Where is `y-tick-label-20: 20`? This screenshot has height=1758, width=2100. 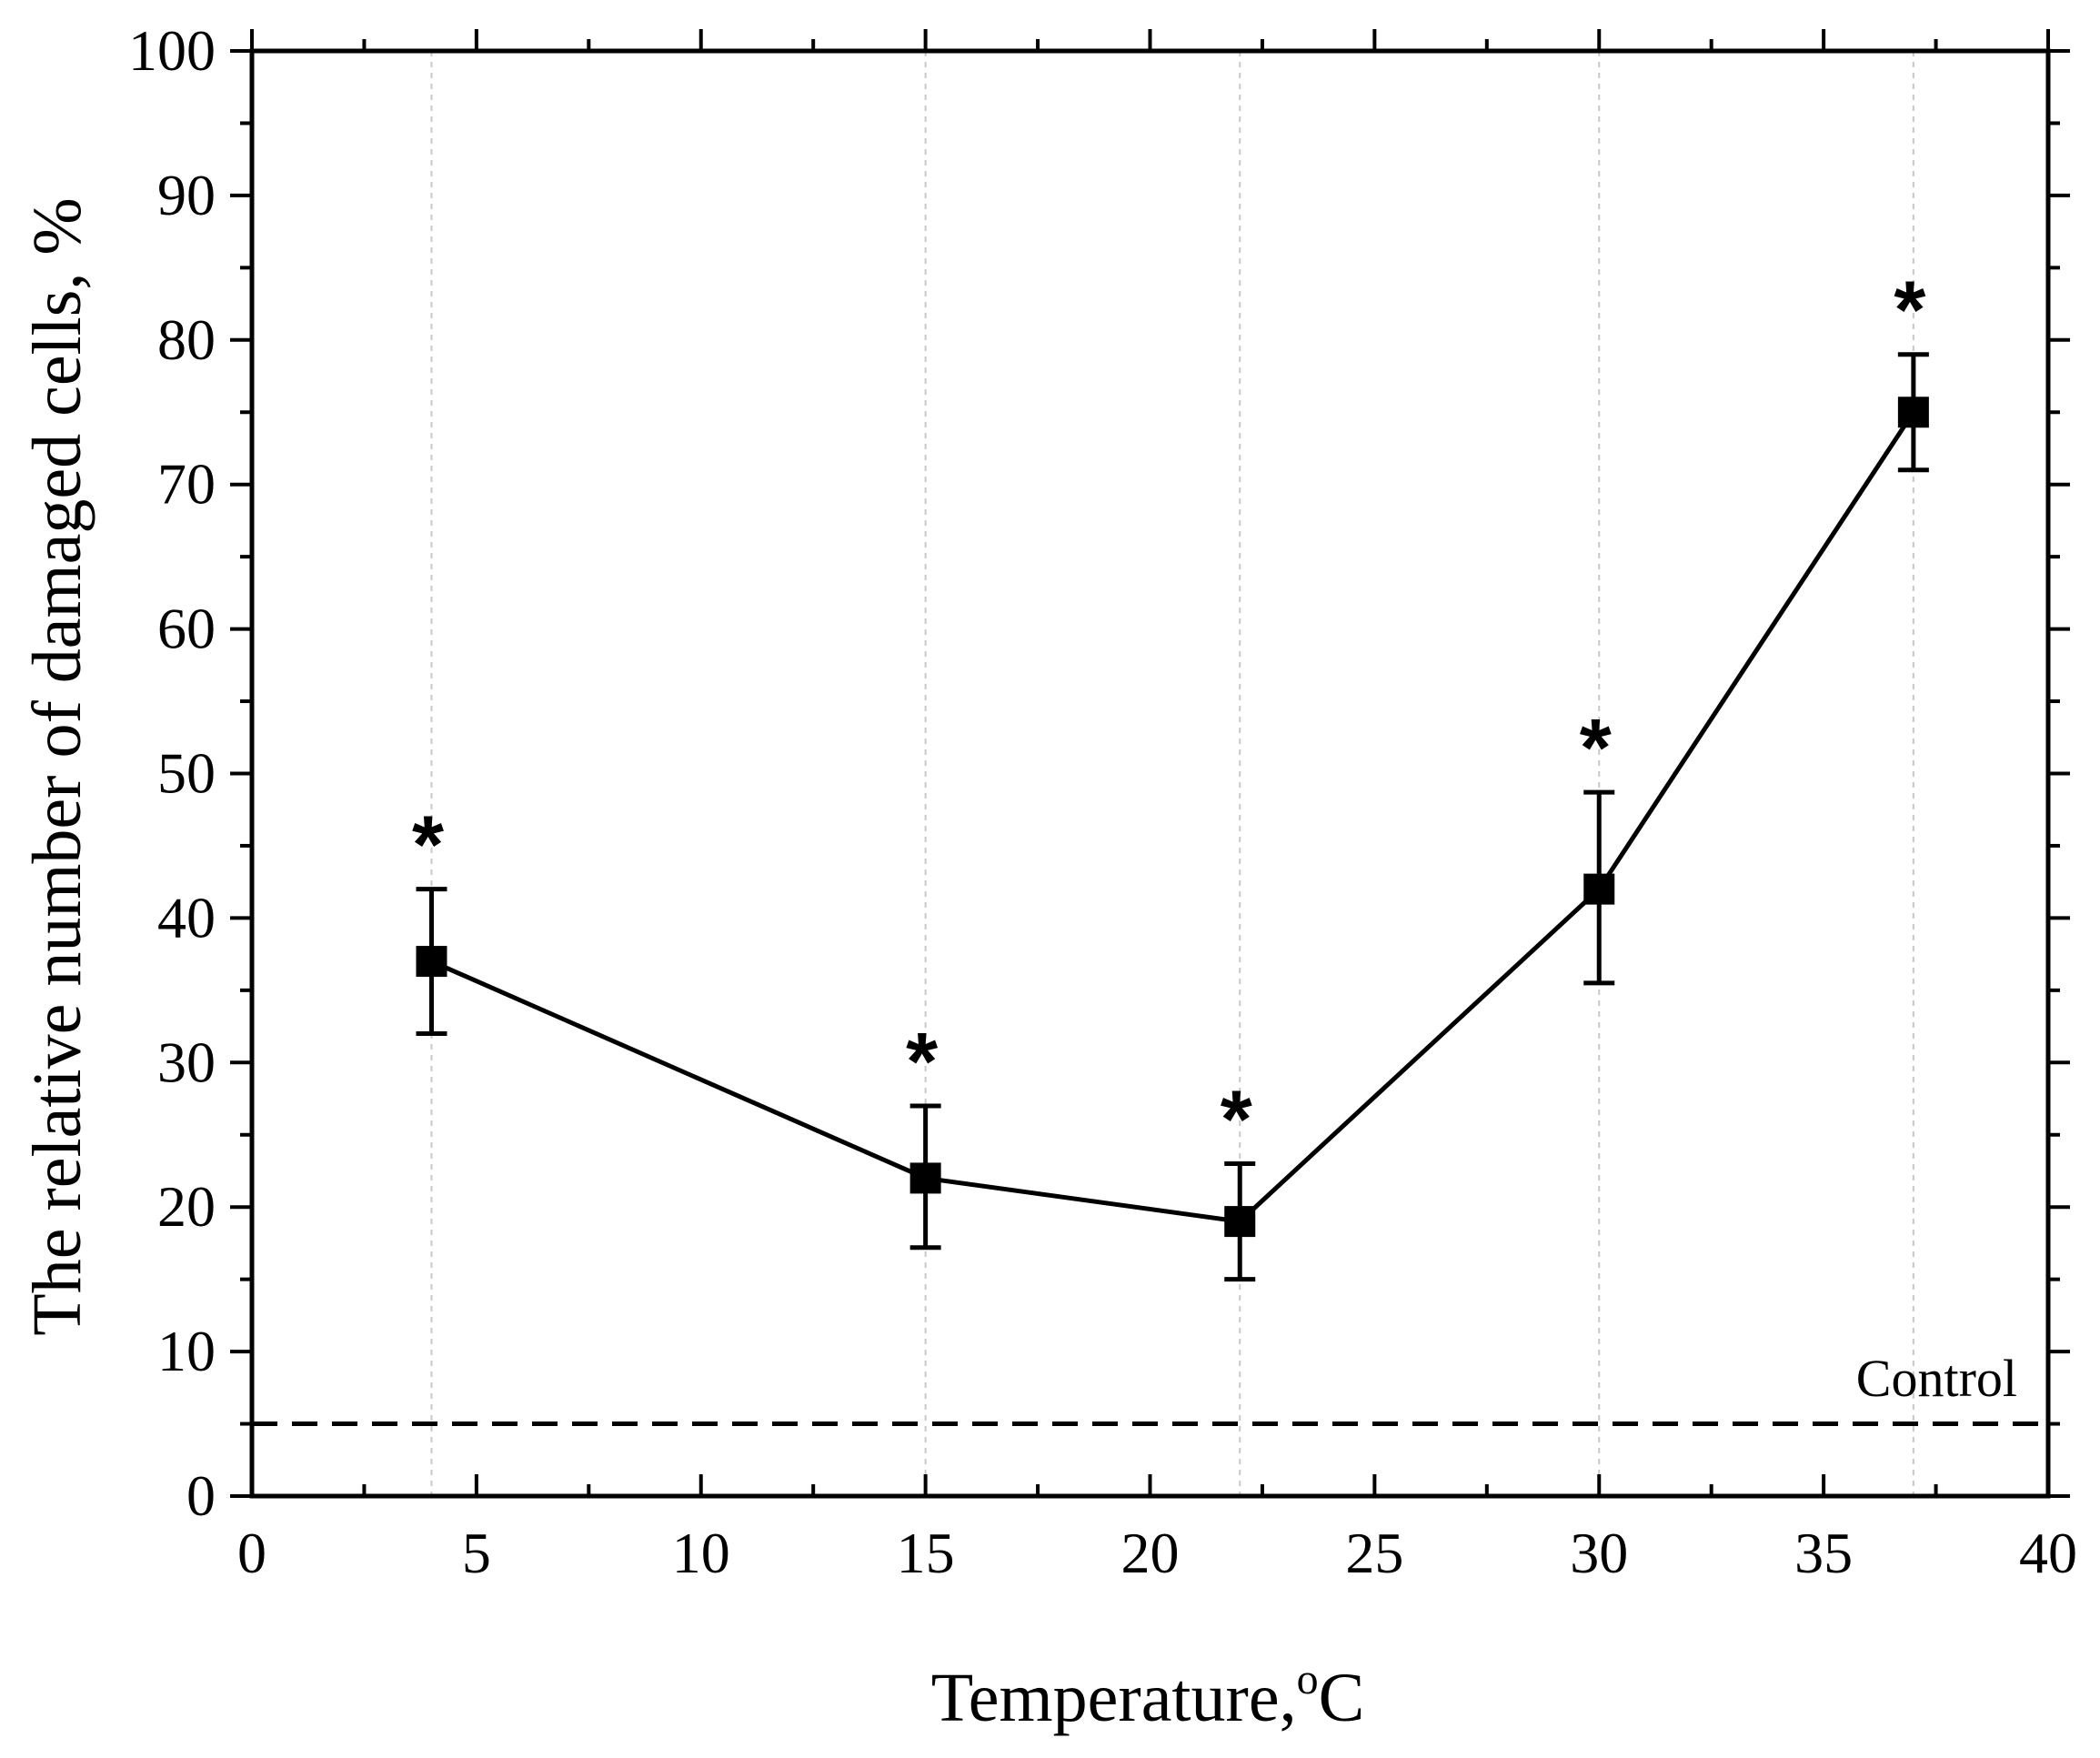
y-tick-label-20: 20 is located at coordinates (186, 1206).